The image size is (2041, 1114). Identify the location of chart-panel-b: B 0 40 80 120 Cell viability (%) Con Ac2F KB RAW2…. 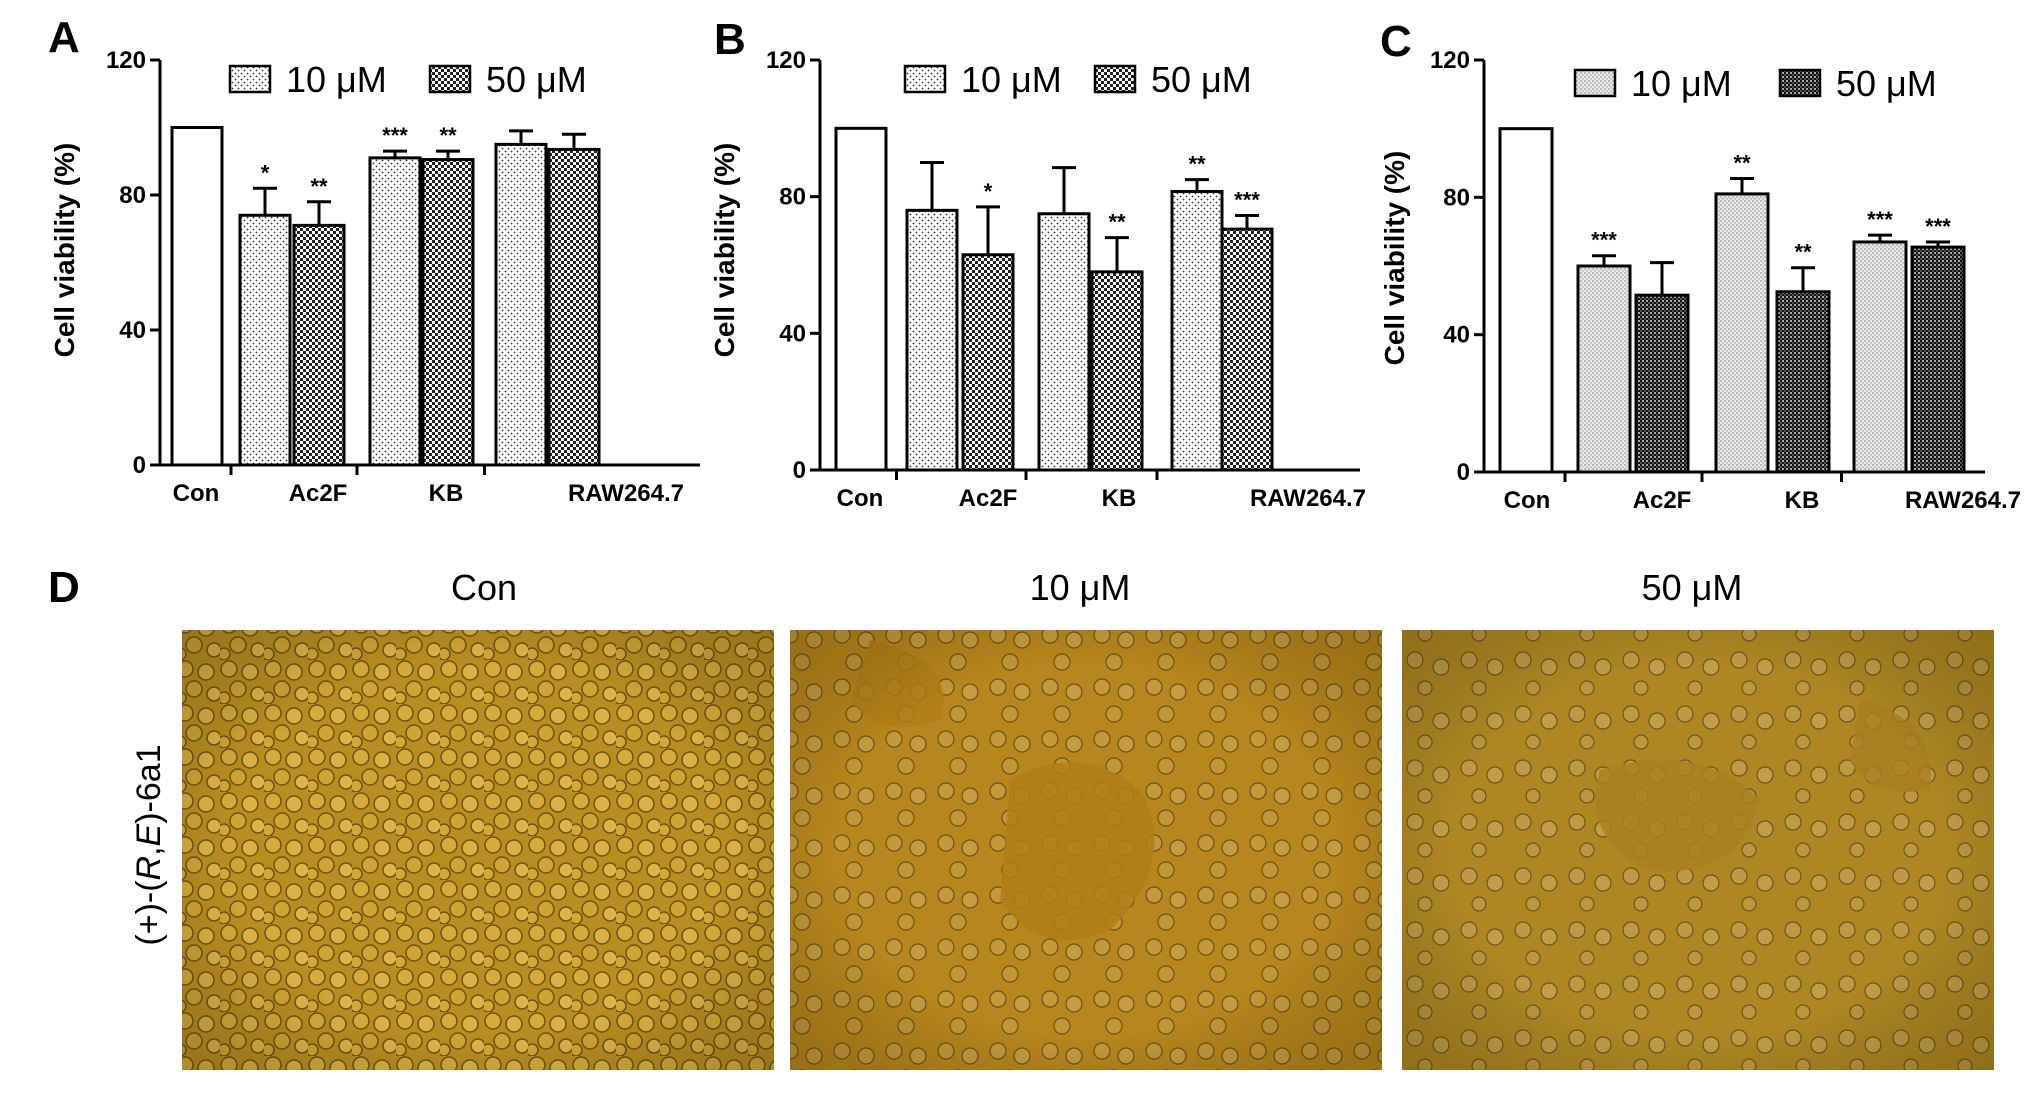
(1037, 263).